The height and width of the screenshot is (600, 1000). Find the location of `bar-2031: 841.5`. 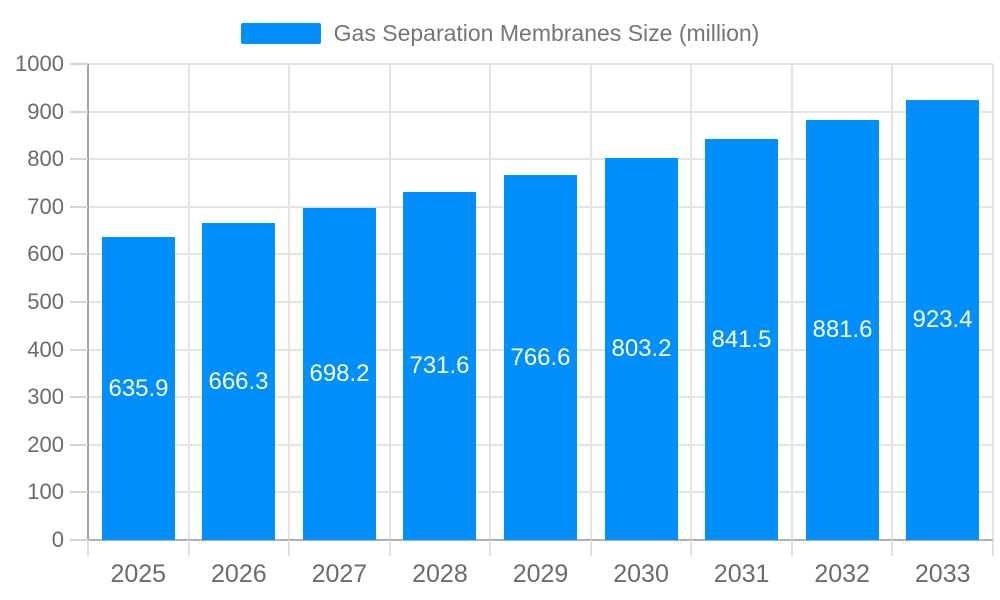

bar-2031: 841.5 is located at coordinates (741, 339).